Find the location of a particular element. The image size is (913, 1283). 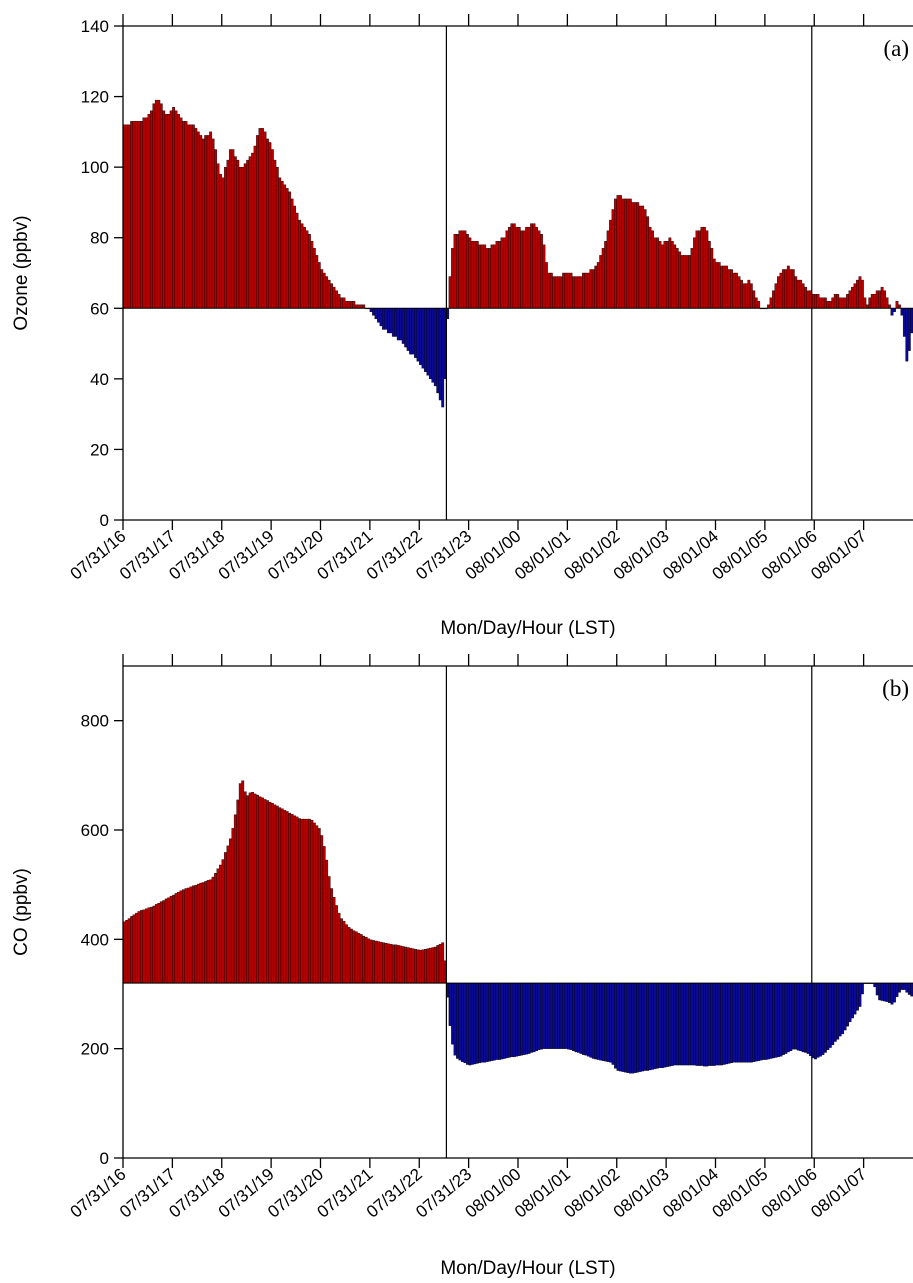

y-tick-label: 200 is located at coordinates (95, 1049).